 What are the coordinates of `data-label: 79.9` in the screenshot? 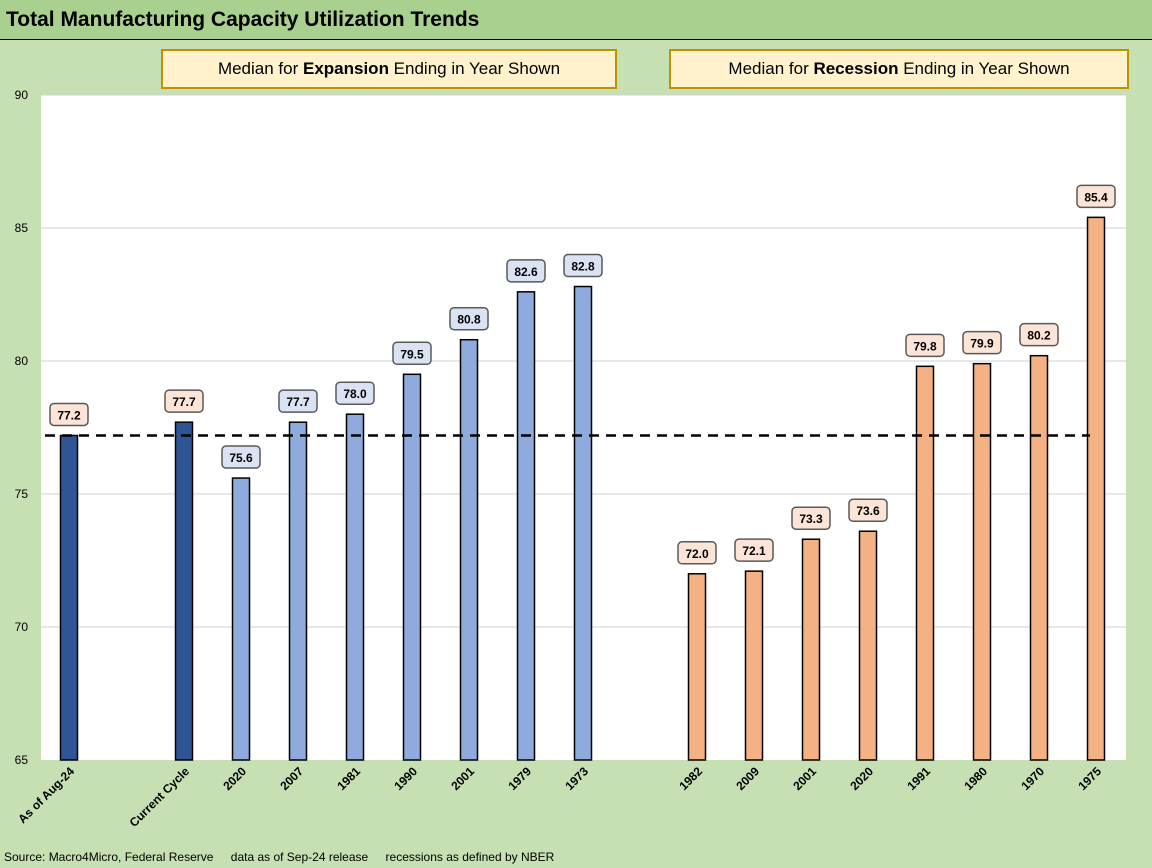 It's located at (982, 342).